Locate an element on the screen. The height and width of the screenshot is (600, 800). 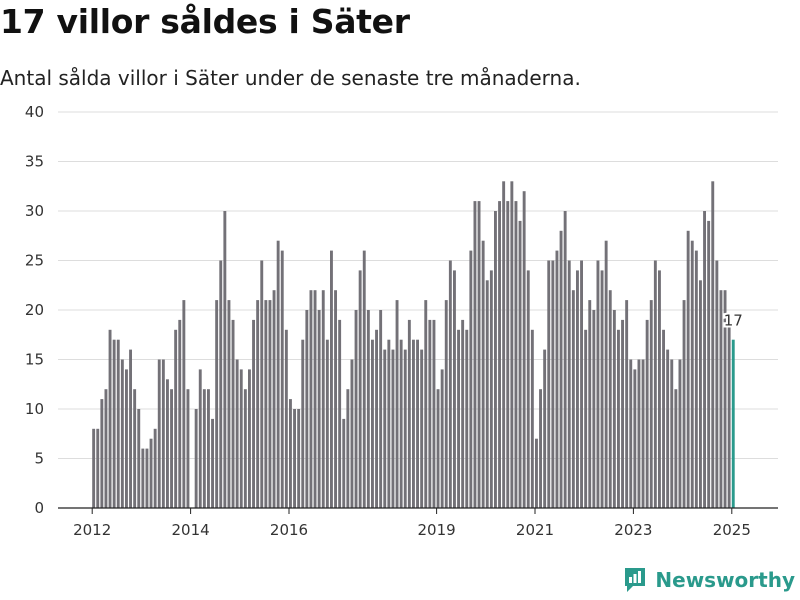
x-tick-label: 2012 is located at coordinates (92, 530).